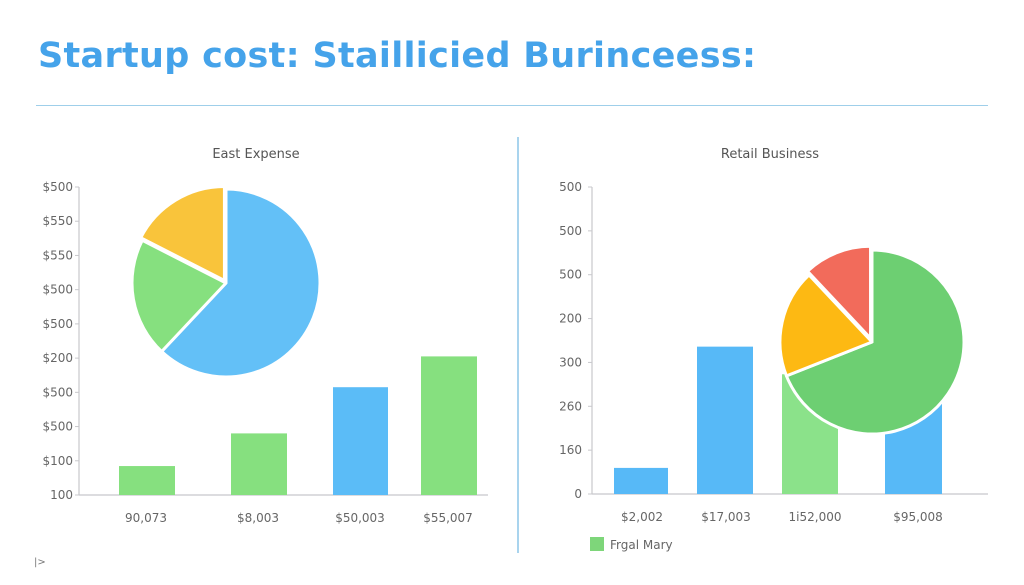 Image resolution: width=1024 pixels, height=585 pixels. Describe the element at coordinates (61, 495) in the screenshot. I see `y-tick-label: 100` at that location.